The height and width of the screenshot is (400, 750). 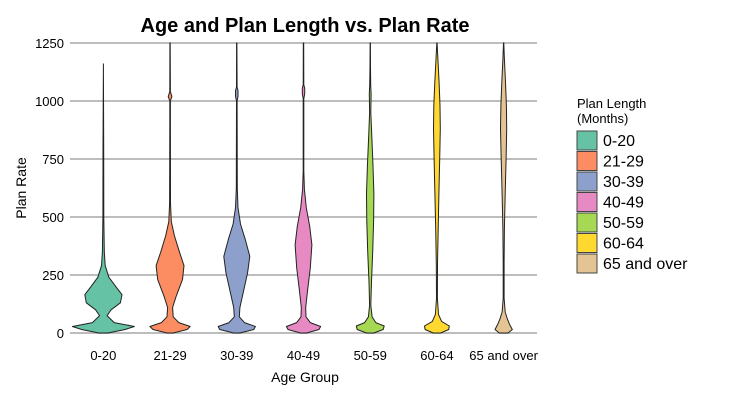 I want to click on chart-title: Age and Plan Length vs. Plan Rate, so click(x=305, y=26).